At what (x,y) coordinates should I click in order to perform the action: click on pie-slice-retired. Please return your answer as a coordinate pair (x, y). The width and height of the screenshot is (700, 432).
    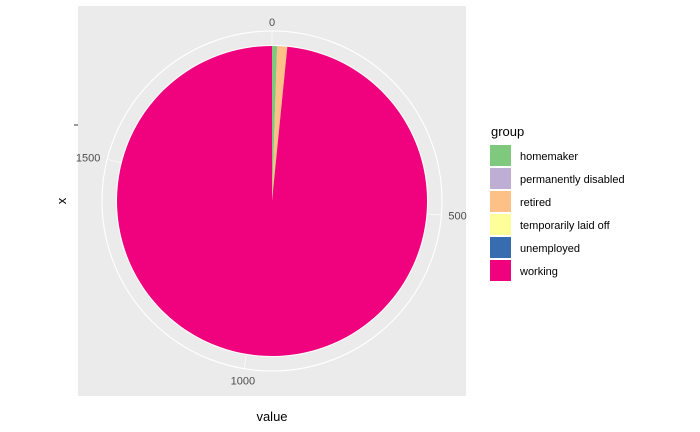
    Looking at the image, I should click on (280, 123).